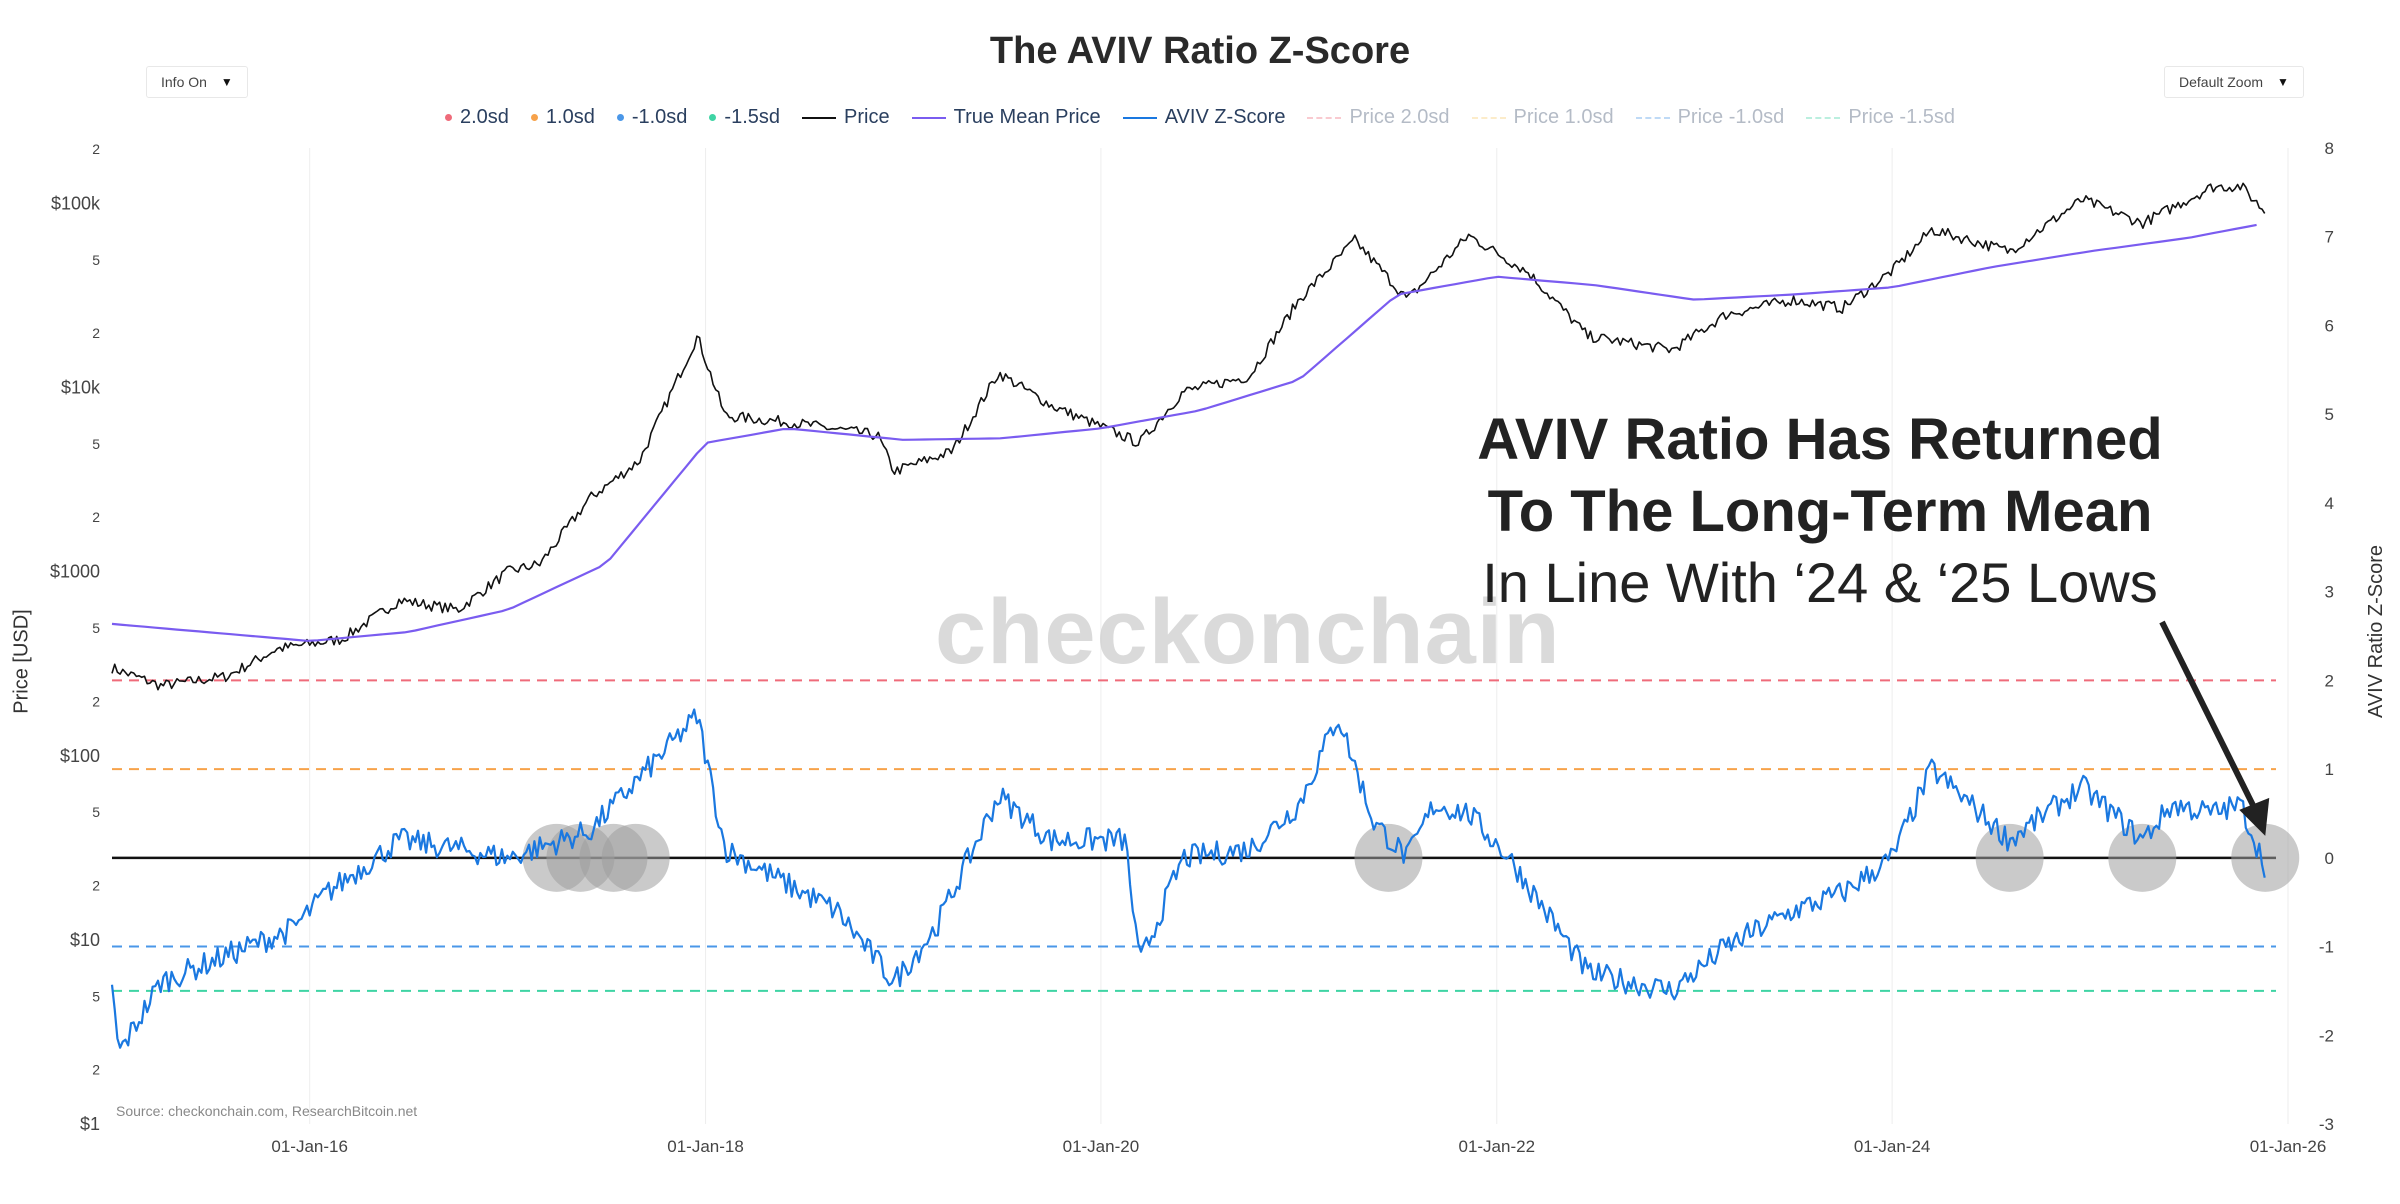 Image resolution: width=2400 pixels, height=1204 pixels. Describe the element at coordinates (1892, 1146) in the screenshot. I see `x-tick-label: 01-Jan-24` at that location.